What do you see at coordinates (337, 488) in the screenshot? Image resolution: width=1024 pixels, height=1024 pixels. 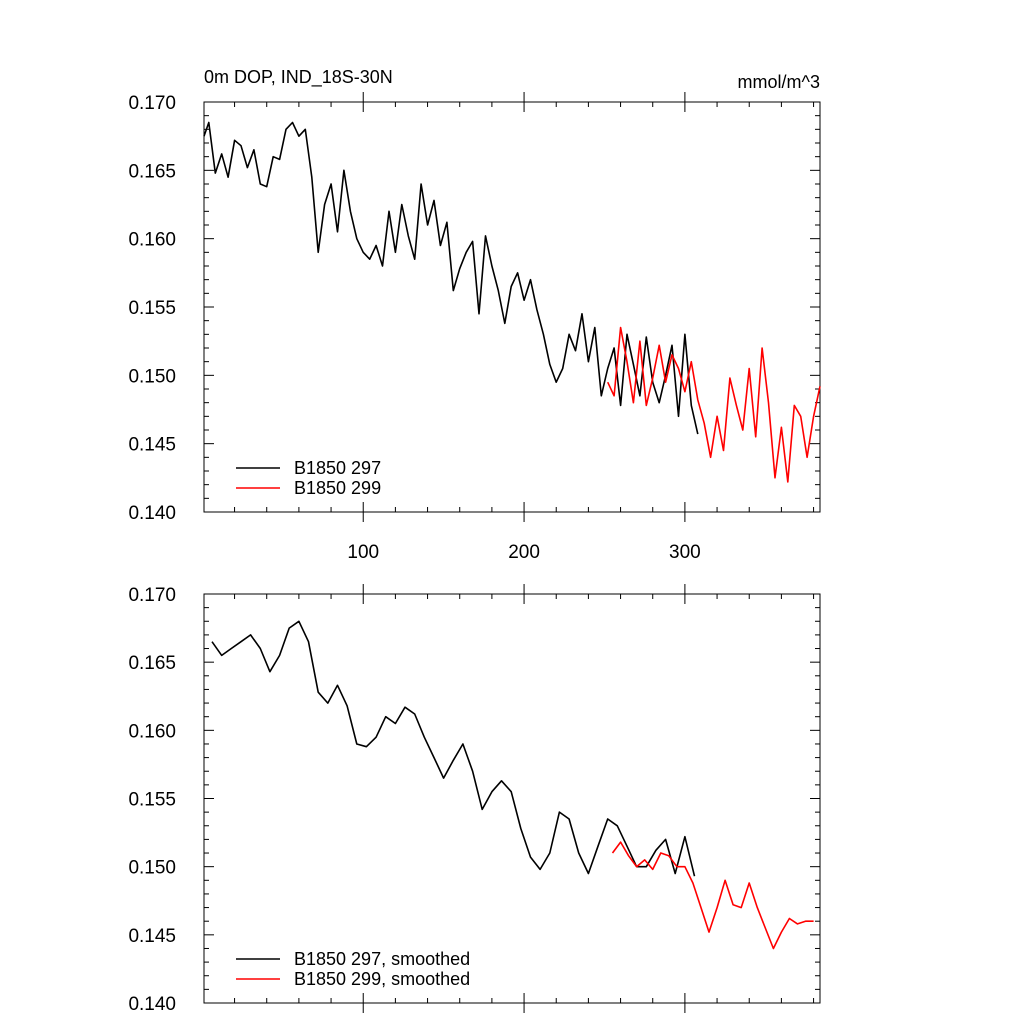 I see `legend-label: B1850 299` at bounding box center [337, 488].